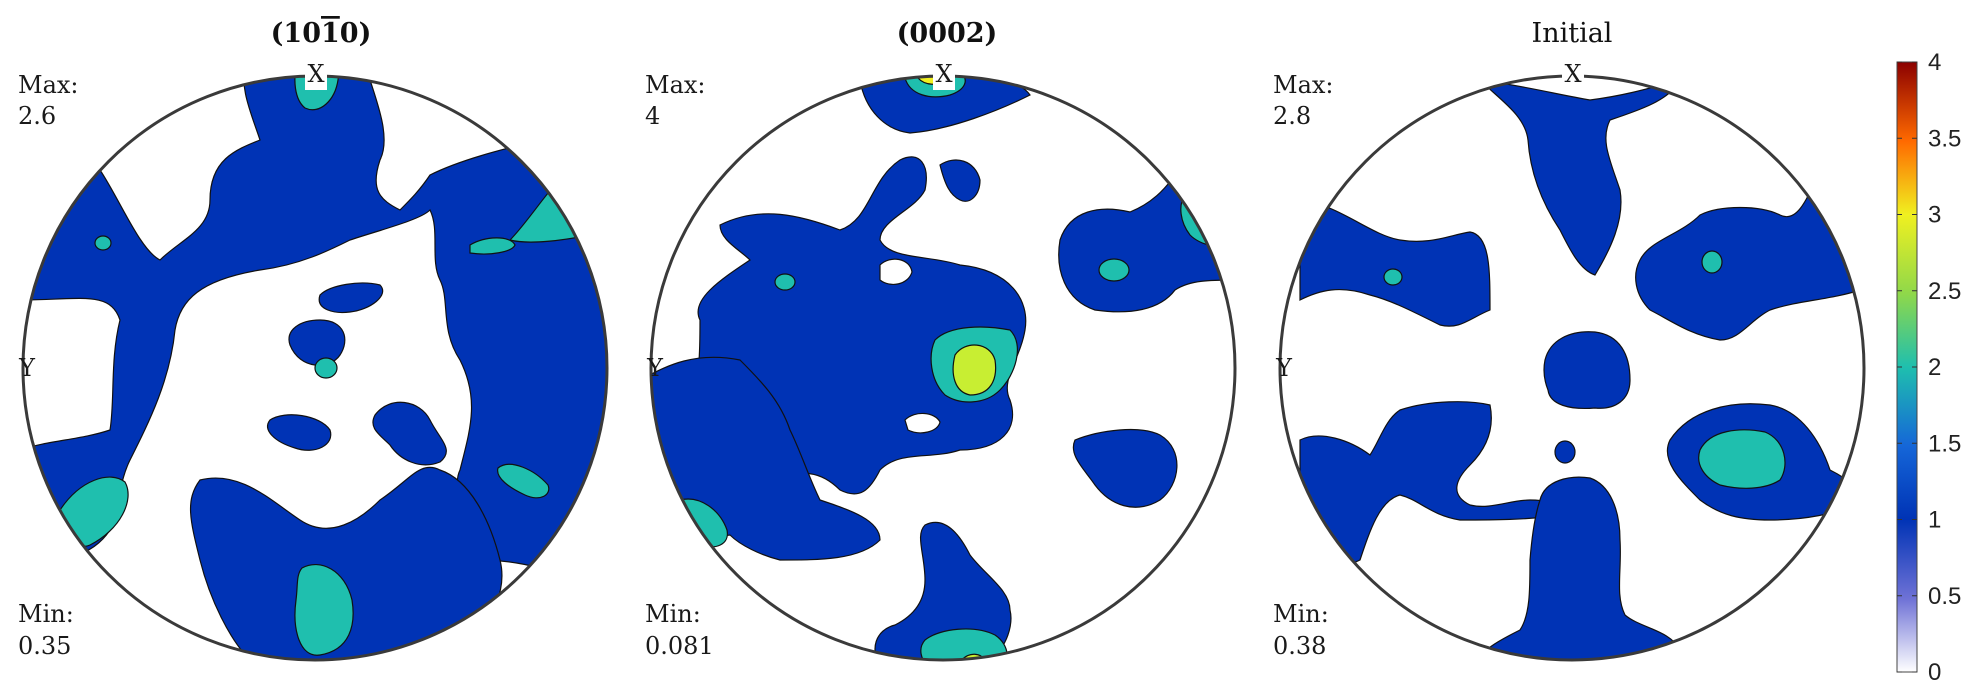  Describe the element at coordinates (1299, 646) in the screenshot. I see `min-value: 0.38` at that location.